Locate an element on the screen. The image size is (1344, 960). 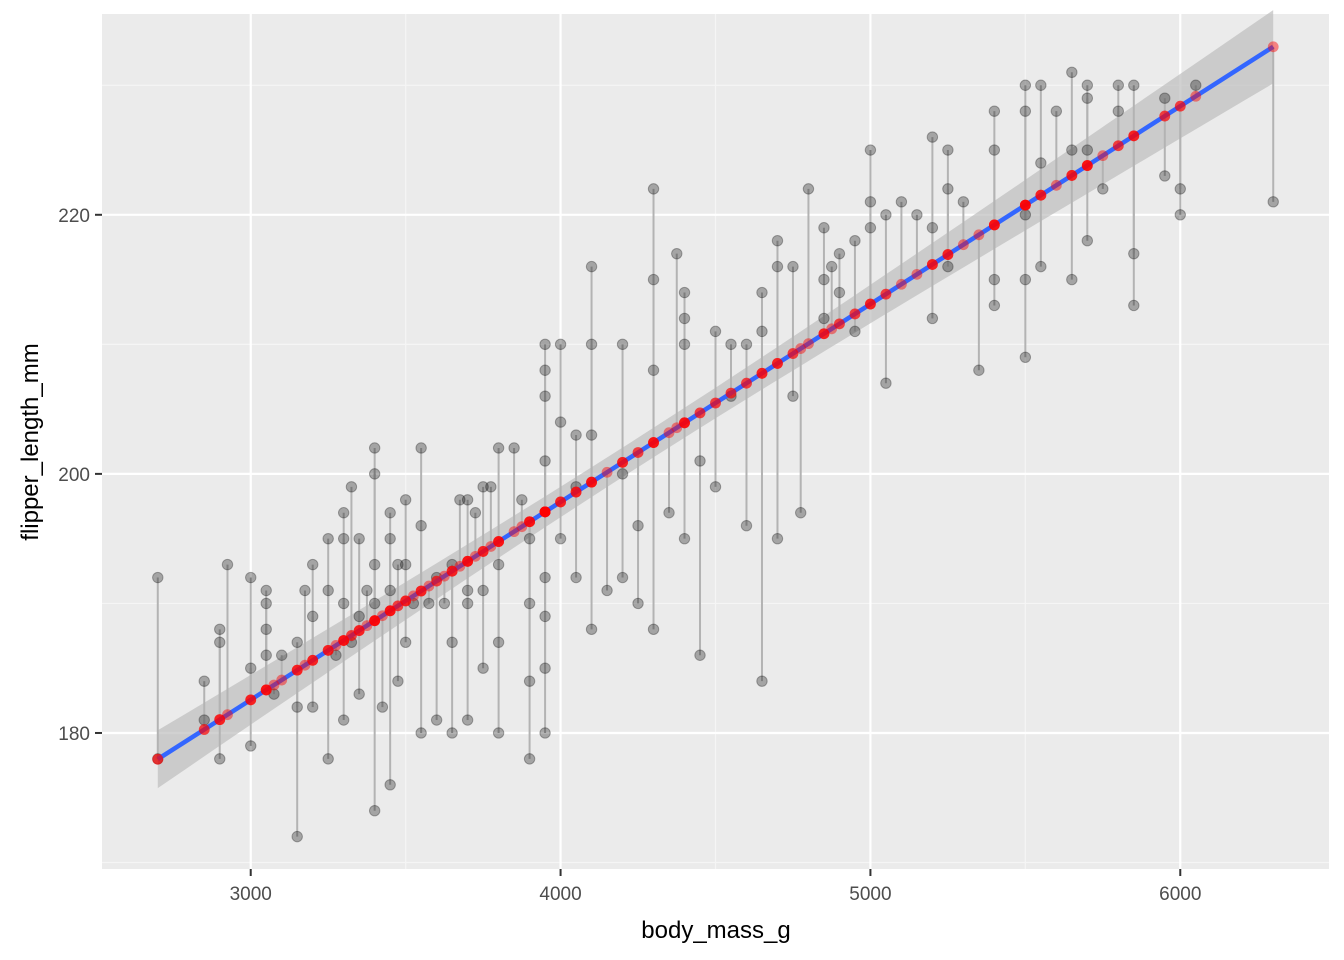
x-tick-label: 6000 is located at coordinates (1180, 894).